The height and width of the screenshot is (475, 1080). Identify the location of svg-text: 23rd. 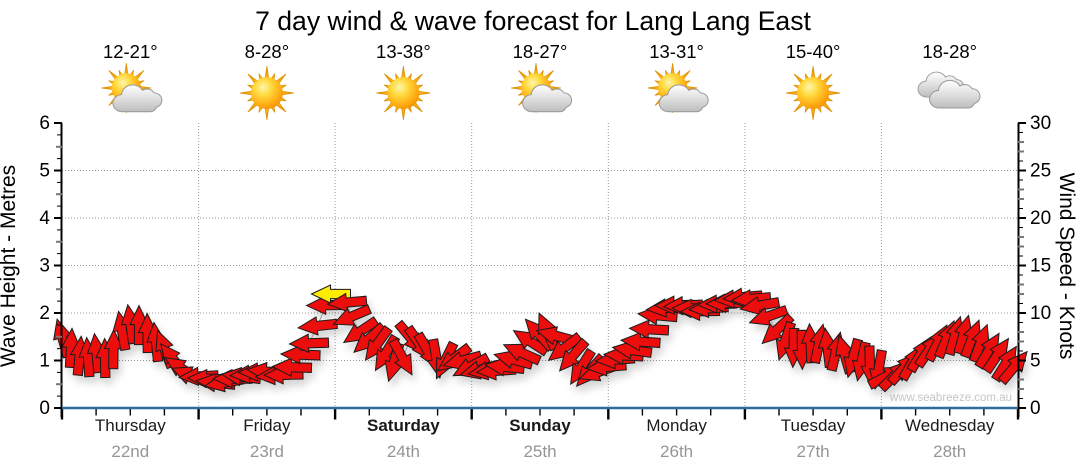
(267, 451).